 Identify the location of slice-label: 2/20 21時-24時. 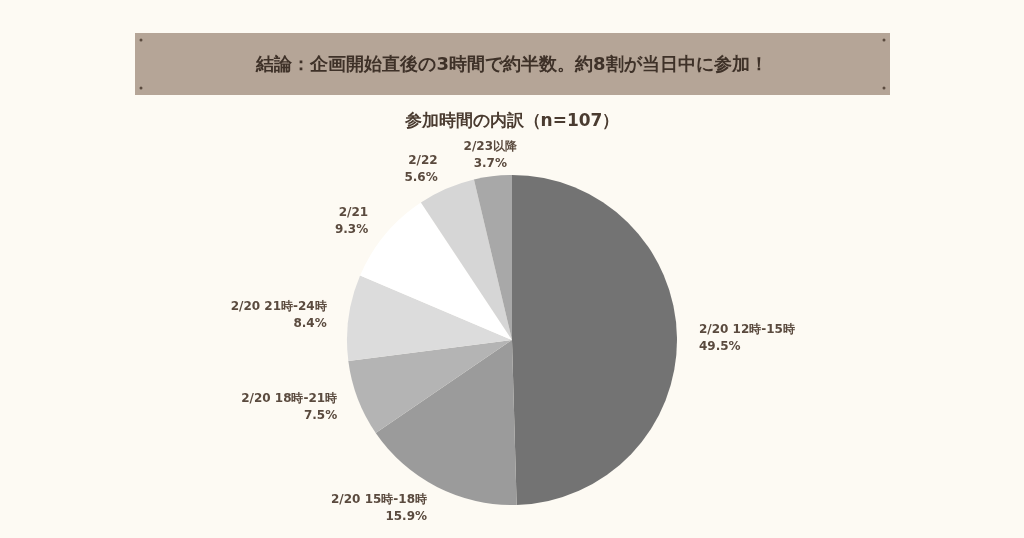
(278, 306).